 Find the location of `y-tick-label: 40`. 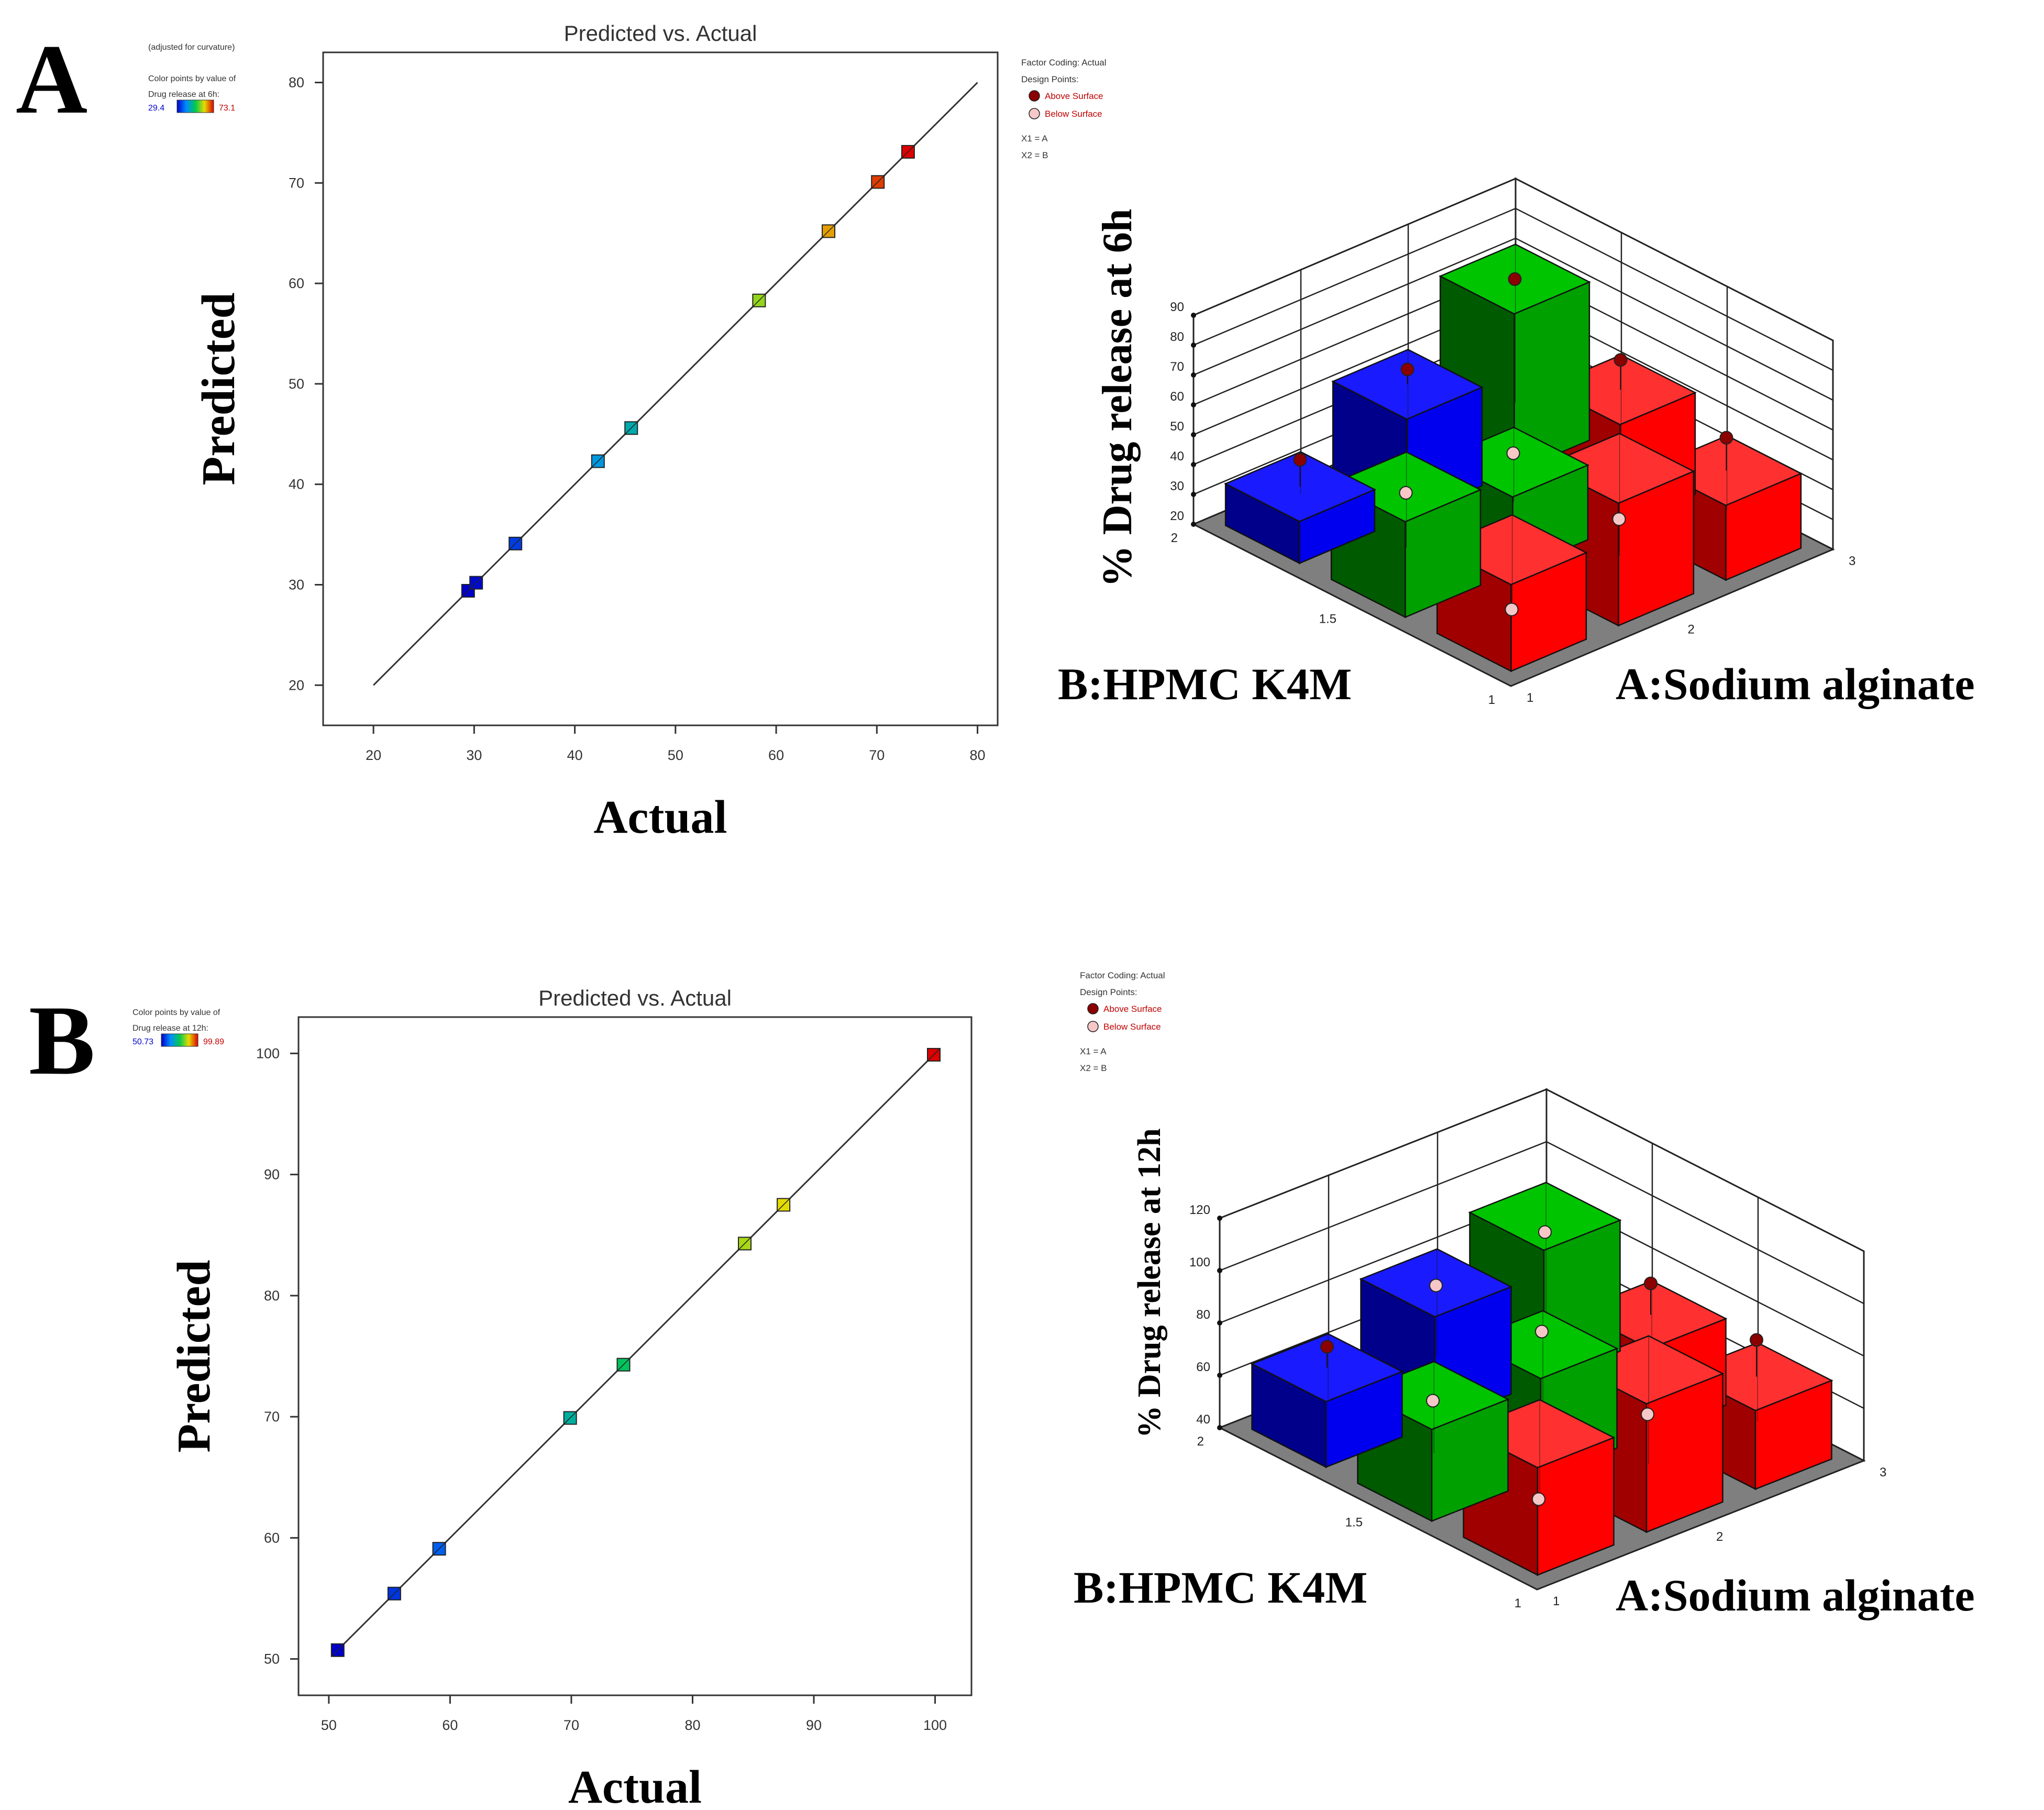

y-tick-label: 40 is located at coordinates (296, 484).